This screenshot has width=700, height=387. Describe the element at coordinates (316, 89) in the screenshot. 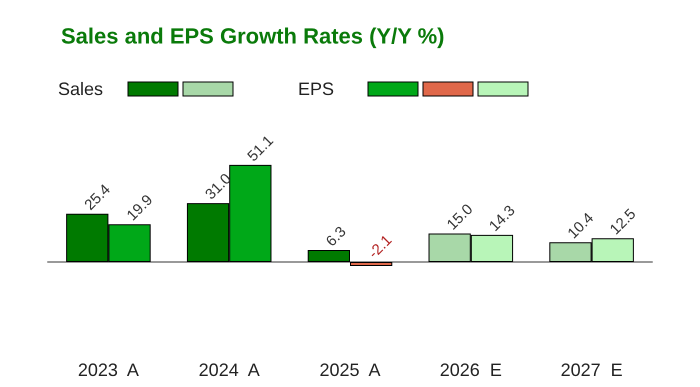

I see `legend-label: EPS` at that location.